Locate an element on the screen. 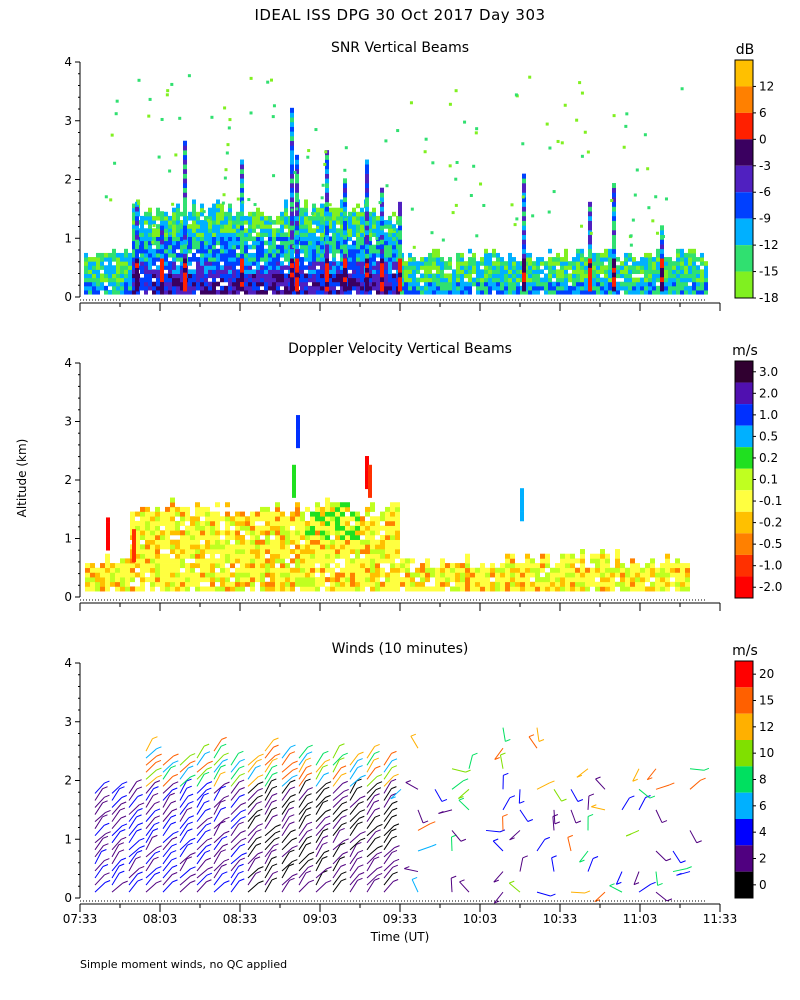  colorbar-swatch is located at coordinates (744, 700).